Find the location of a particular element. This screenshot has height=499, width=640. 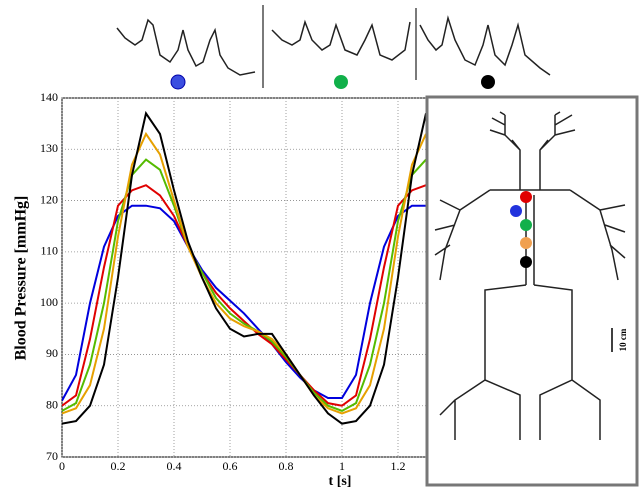

x-tick-label: 0.8 is located at coordinates (286, 466).